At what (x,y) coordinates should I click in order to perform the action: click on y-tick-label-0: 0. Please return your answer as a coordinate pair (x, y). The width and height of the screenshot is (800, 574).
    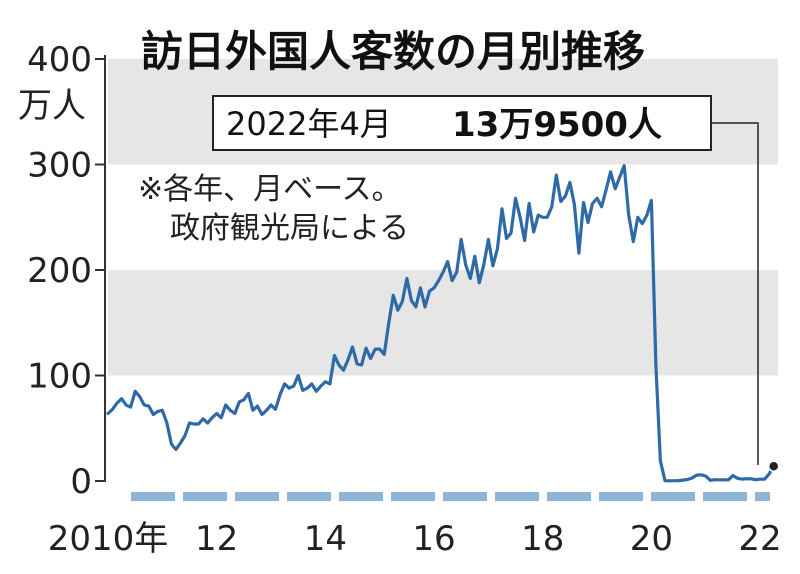
    Looking at the image, I should click on (81, 482).